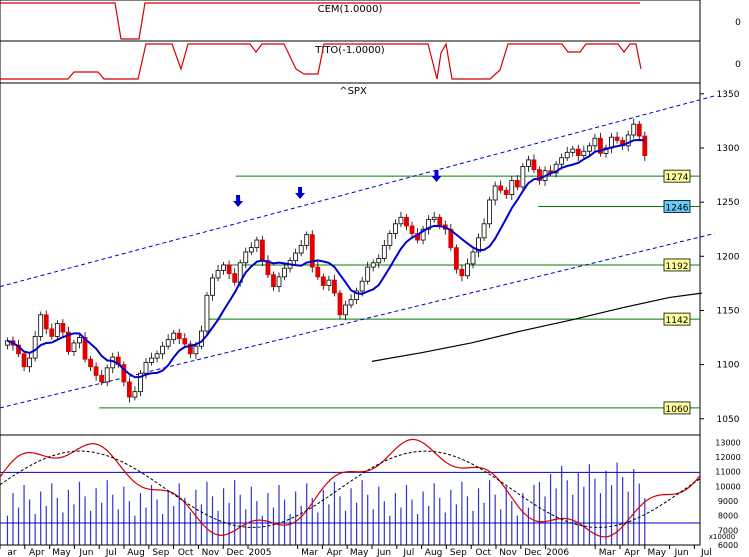  What do you see at coordinates (738, 23) in the screenshot?
I see `cem-tick-label: 0` at bounding box center [738, 23].